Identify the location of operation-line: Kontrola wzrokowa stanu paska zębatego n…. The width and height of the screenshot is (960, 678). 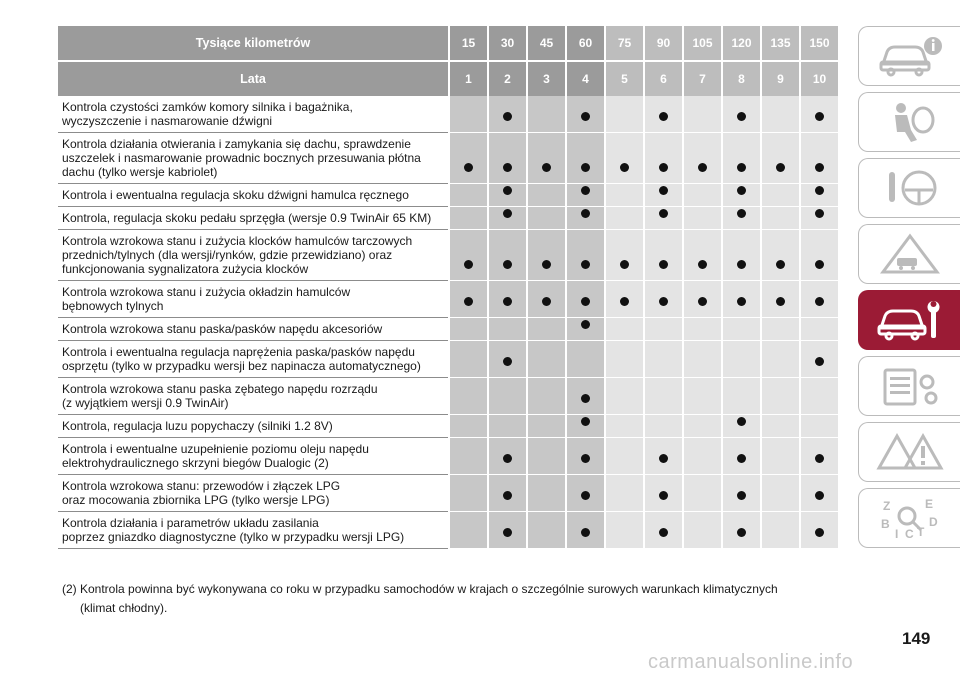
(220, 389).